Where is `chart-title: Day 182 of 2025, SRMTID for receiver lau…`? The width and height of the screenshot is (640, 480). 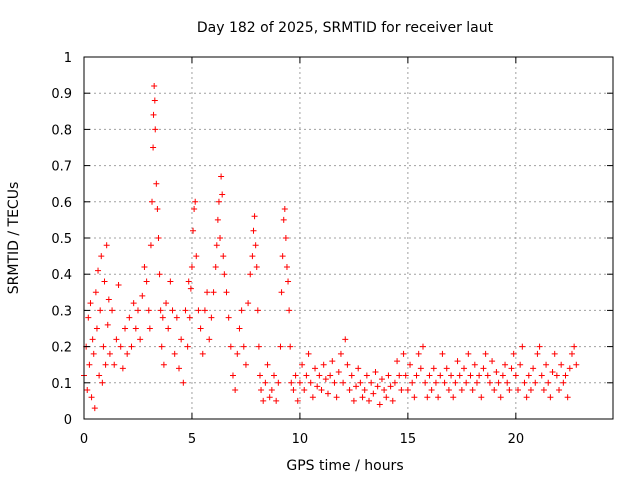
chart-title: Day 182 of 2025, SRMTID for receiver lau… is located at coordinates (345, 28).